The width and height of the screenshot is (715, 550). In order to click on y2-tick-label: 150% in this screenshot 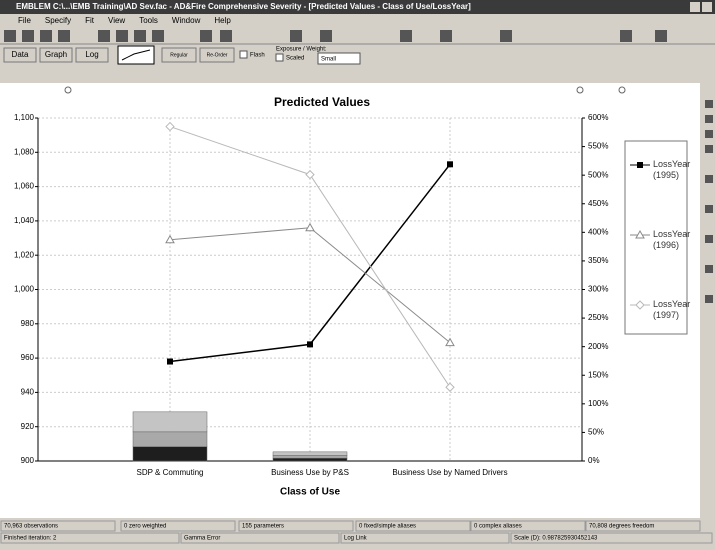, I will do `click(598, 374)`.